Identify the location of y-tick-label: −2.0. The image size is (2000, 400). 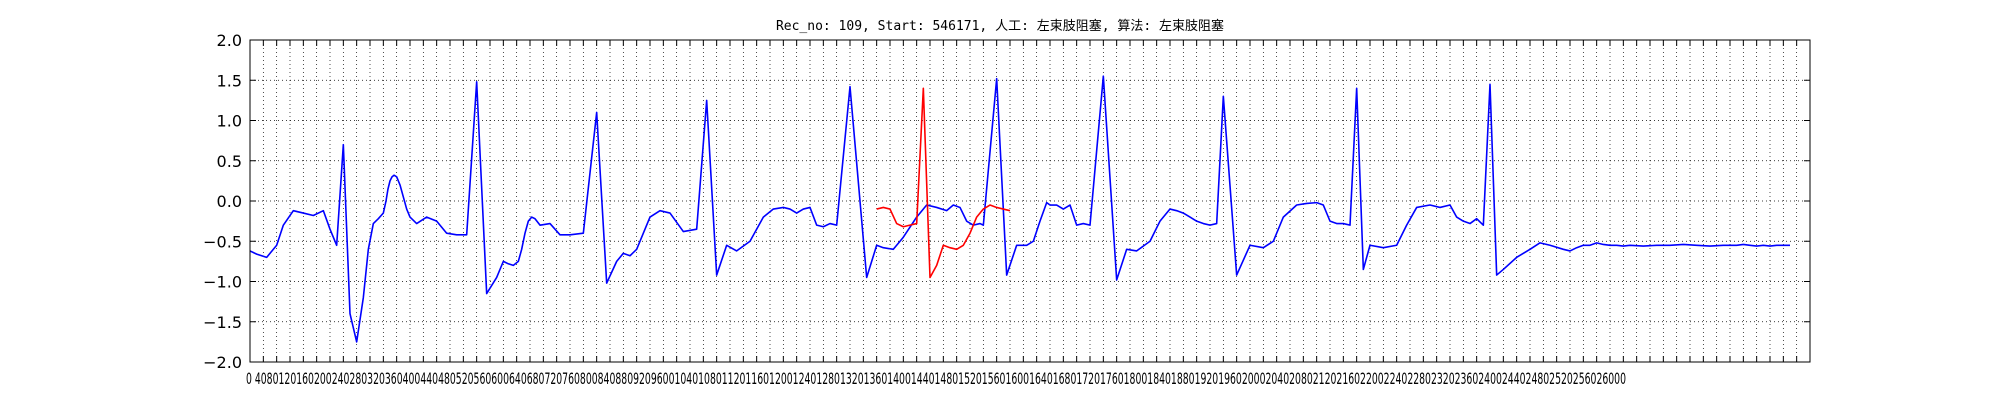
(222, 362).